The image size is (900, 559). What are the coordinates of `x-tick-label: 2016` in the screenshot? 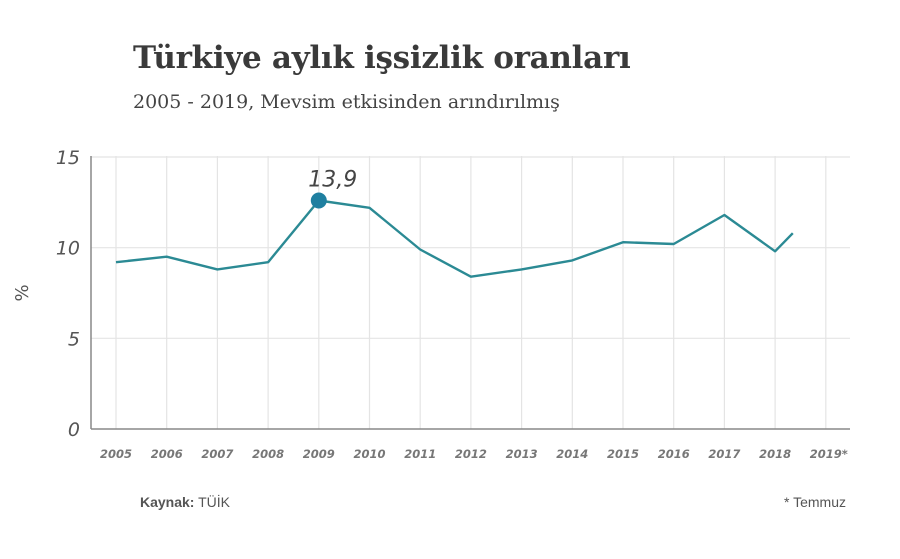 It's located at (674, 454).